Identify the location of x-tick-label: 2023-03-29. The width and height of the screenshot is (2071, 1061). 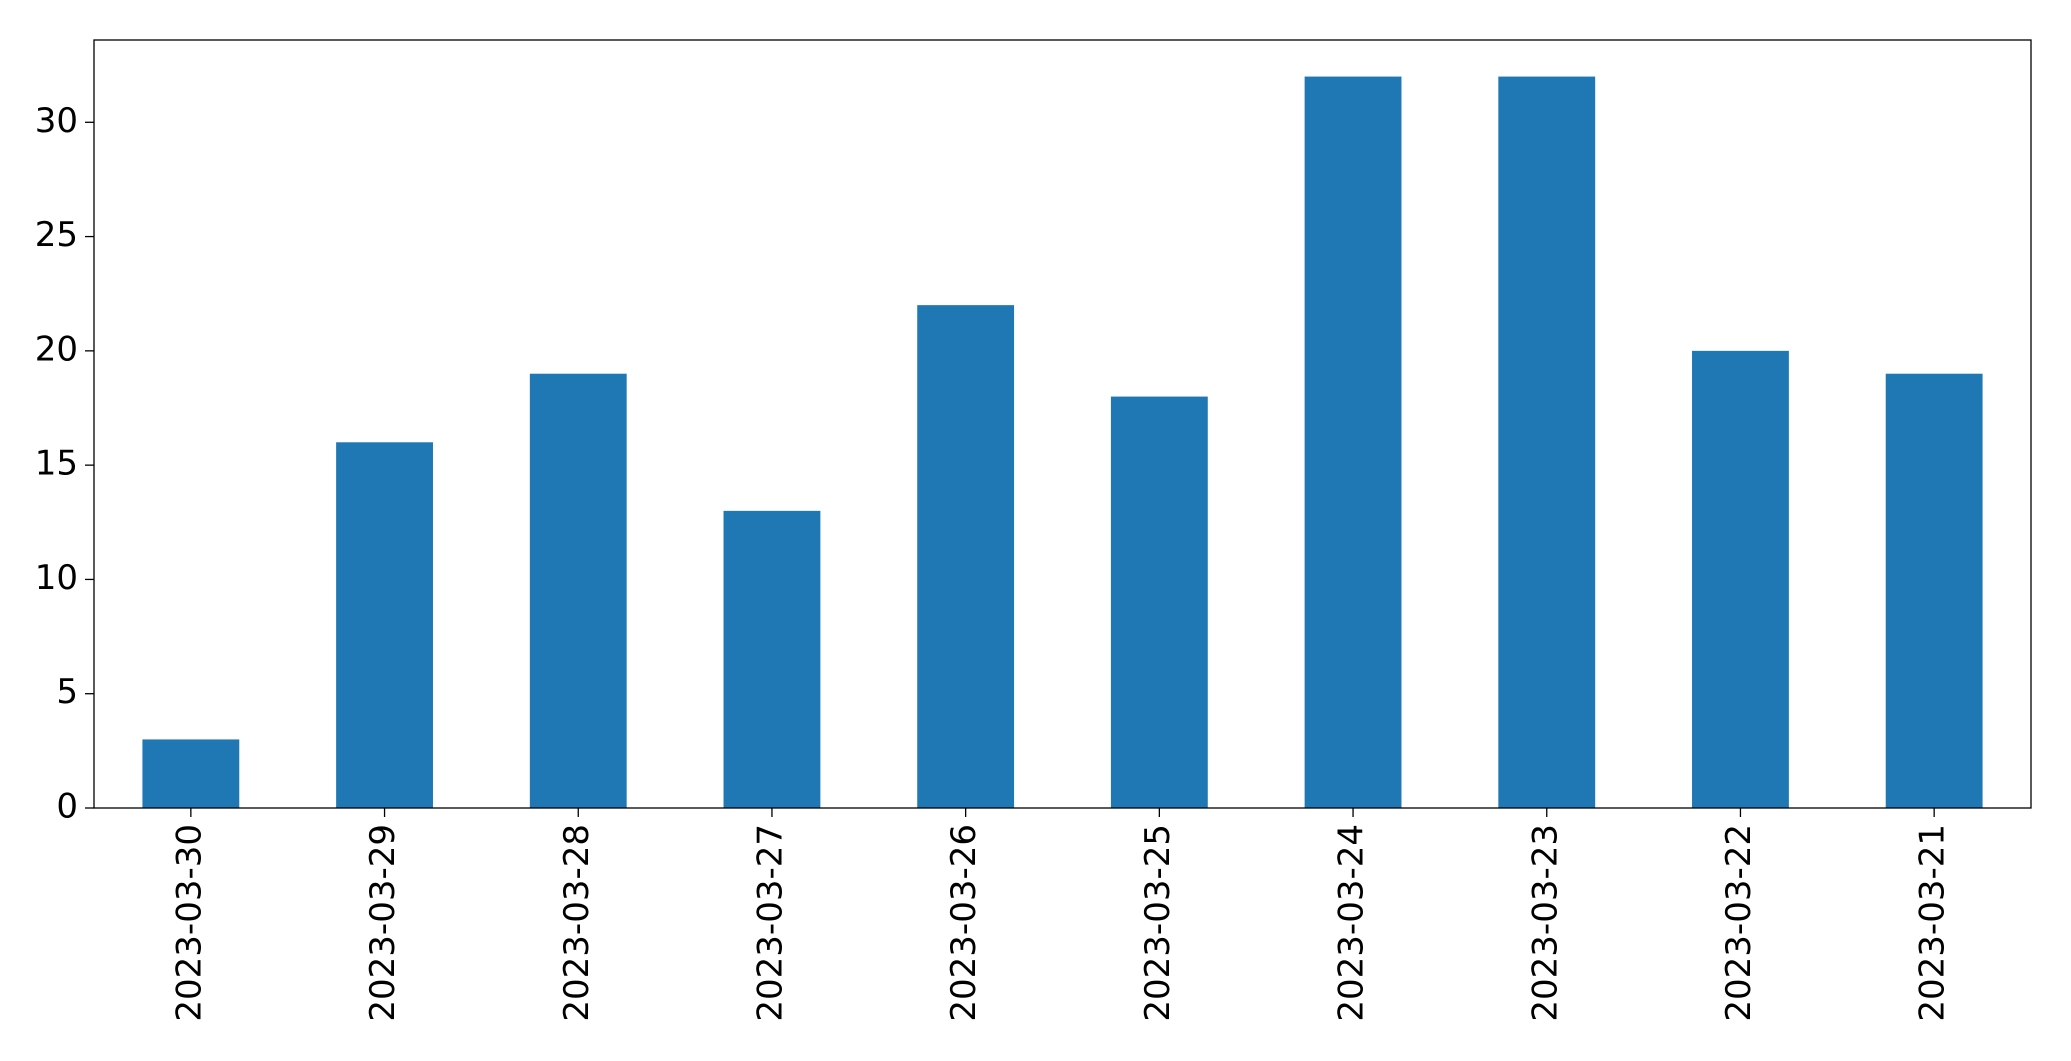
(383, 923).